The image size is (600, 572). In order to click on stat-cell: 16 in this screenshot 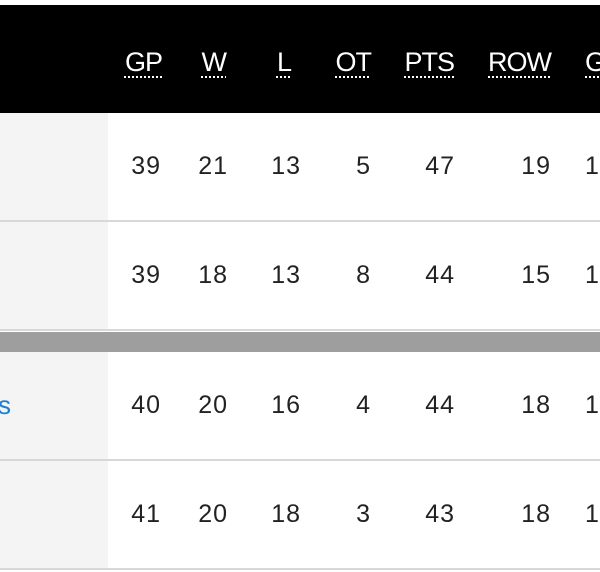, I will do `click(286, 405)`.